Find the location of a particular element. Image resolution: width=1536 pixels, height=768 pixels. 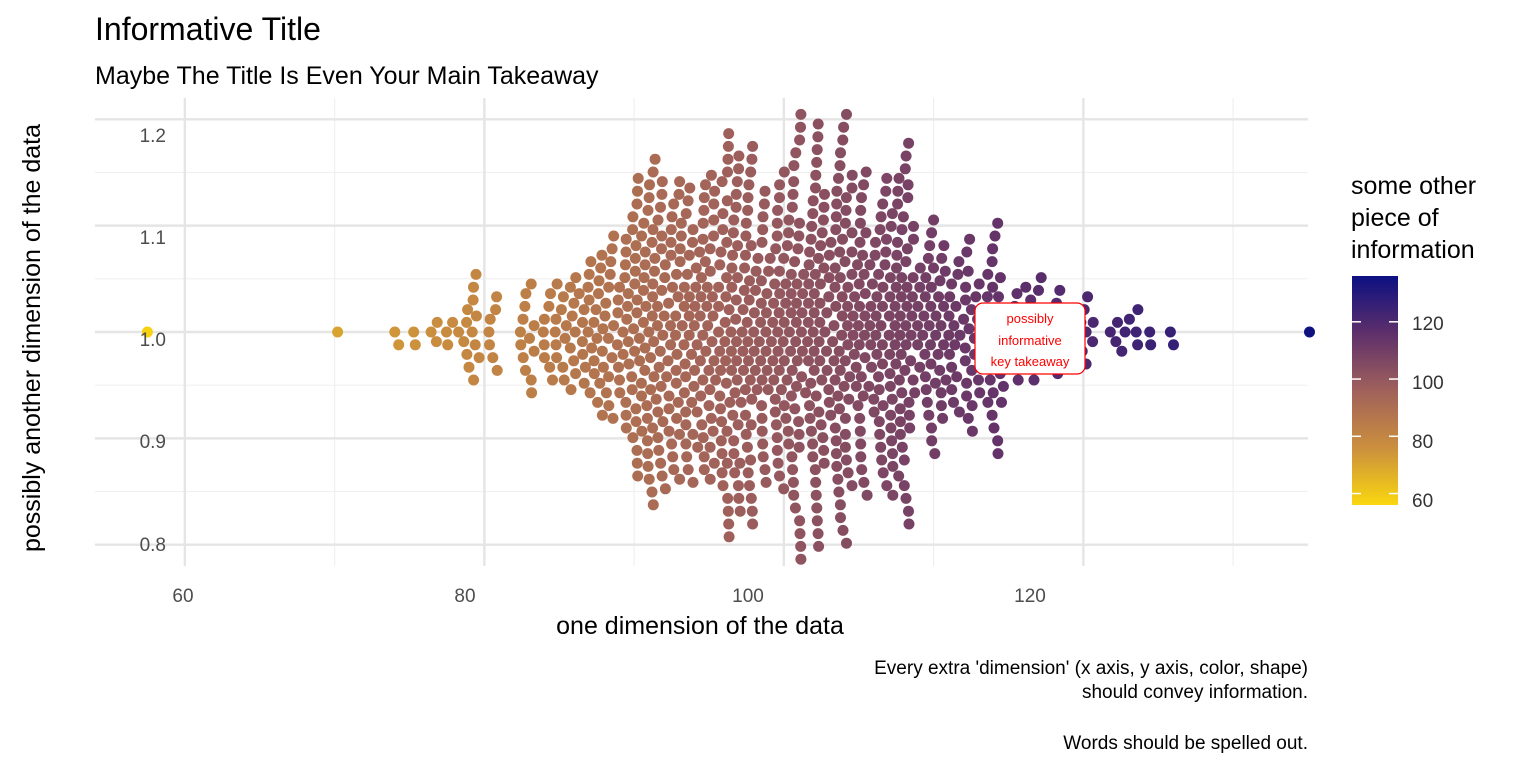

x-tick-label: 120 is located at coordinates (1030, 596).